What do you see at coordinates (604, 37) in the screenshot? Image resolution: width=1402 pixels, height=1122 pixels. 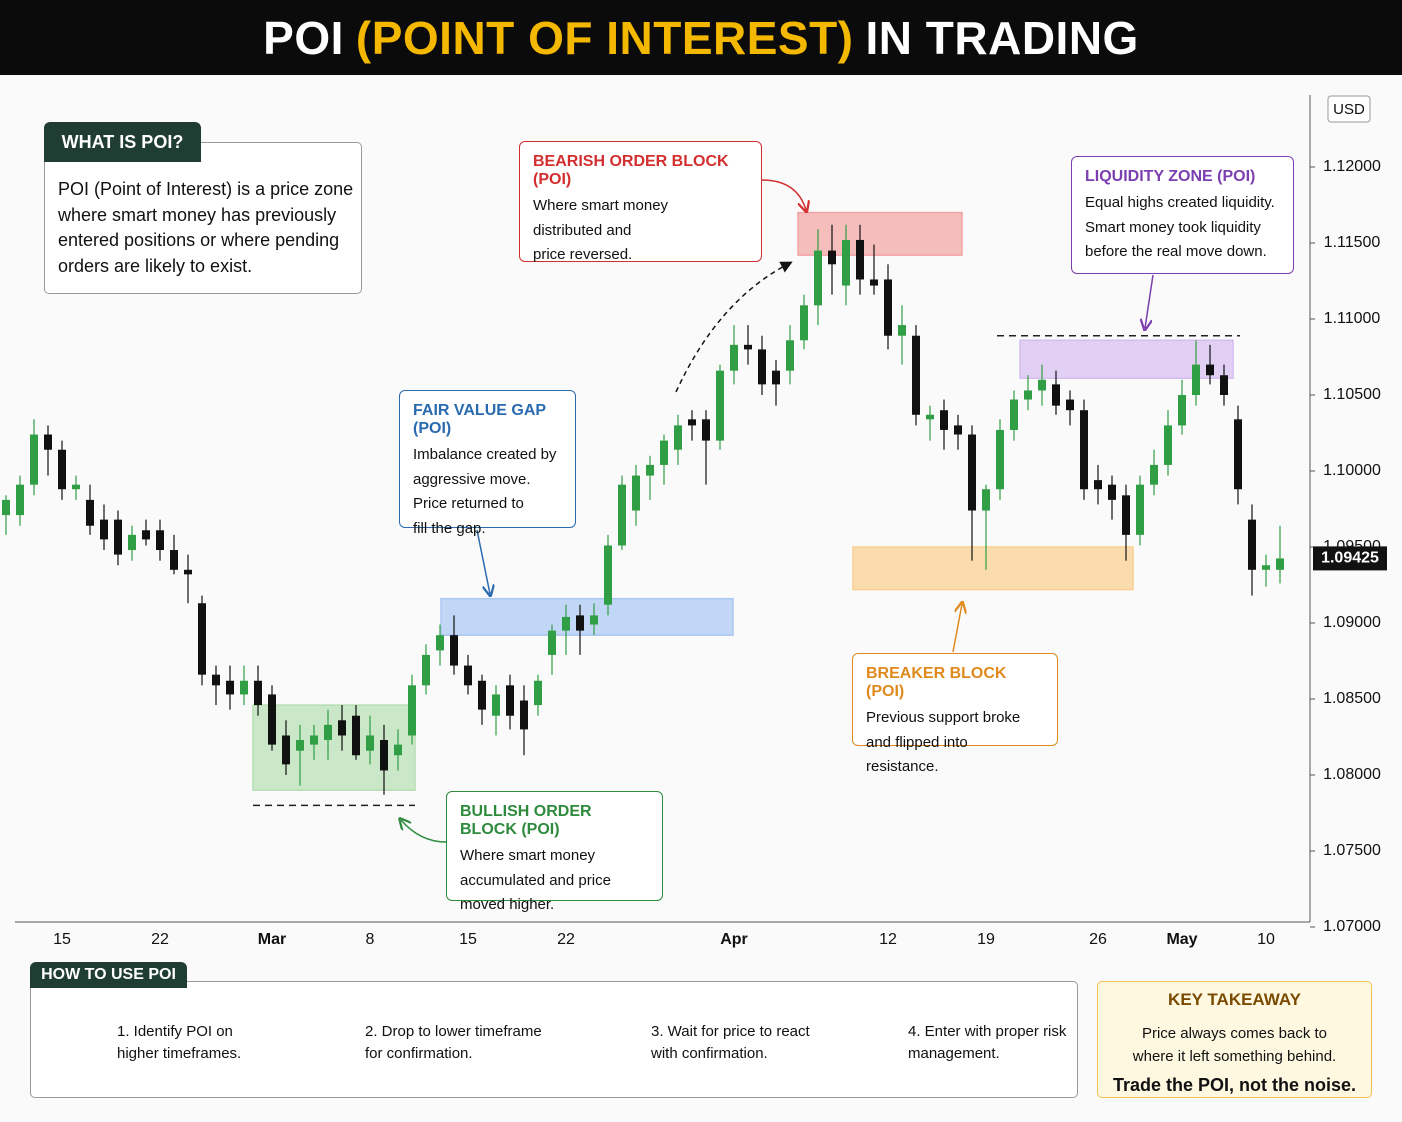 I see `title-highlight: (POINT OF INTEREST)` at bounding box center [604, 37].